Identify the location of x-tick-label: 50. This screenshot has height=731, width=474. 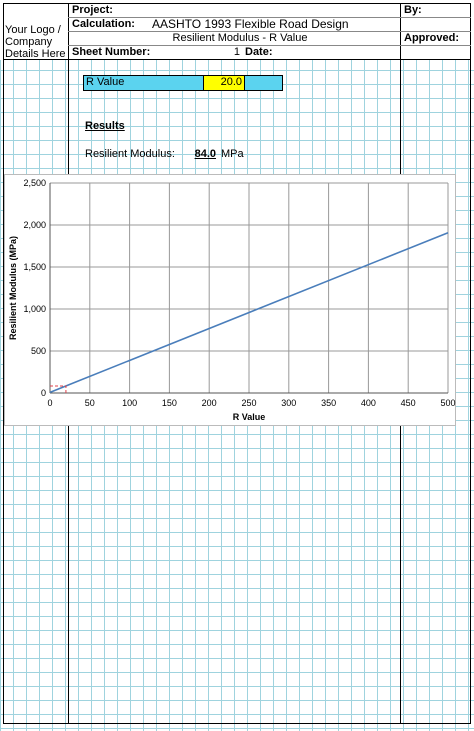
(90, 403).